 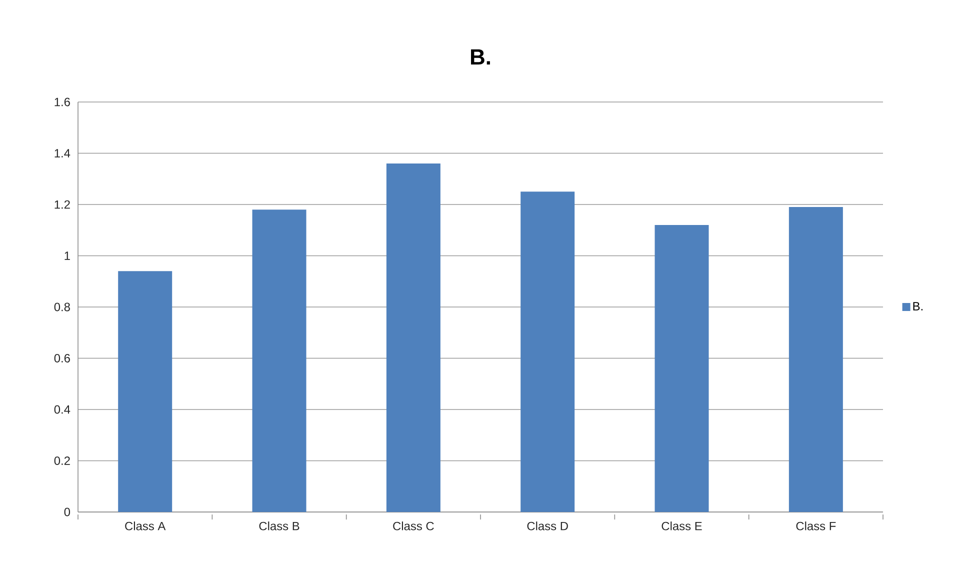 What do you see at coordinates (62, 204) in the screenshot?
I see `y-tick-label: 1.2` at bounding box center [62, 204].